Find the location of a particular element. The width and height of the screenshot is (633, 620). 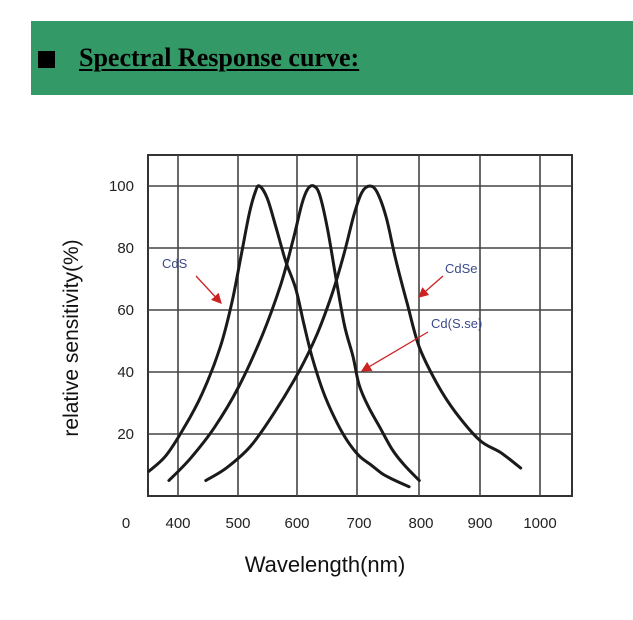

annotation-arrow-cds is located at coordinates (208, 289).